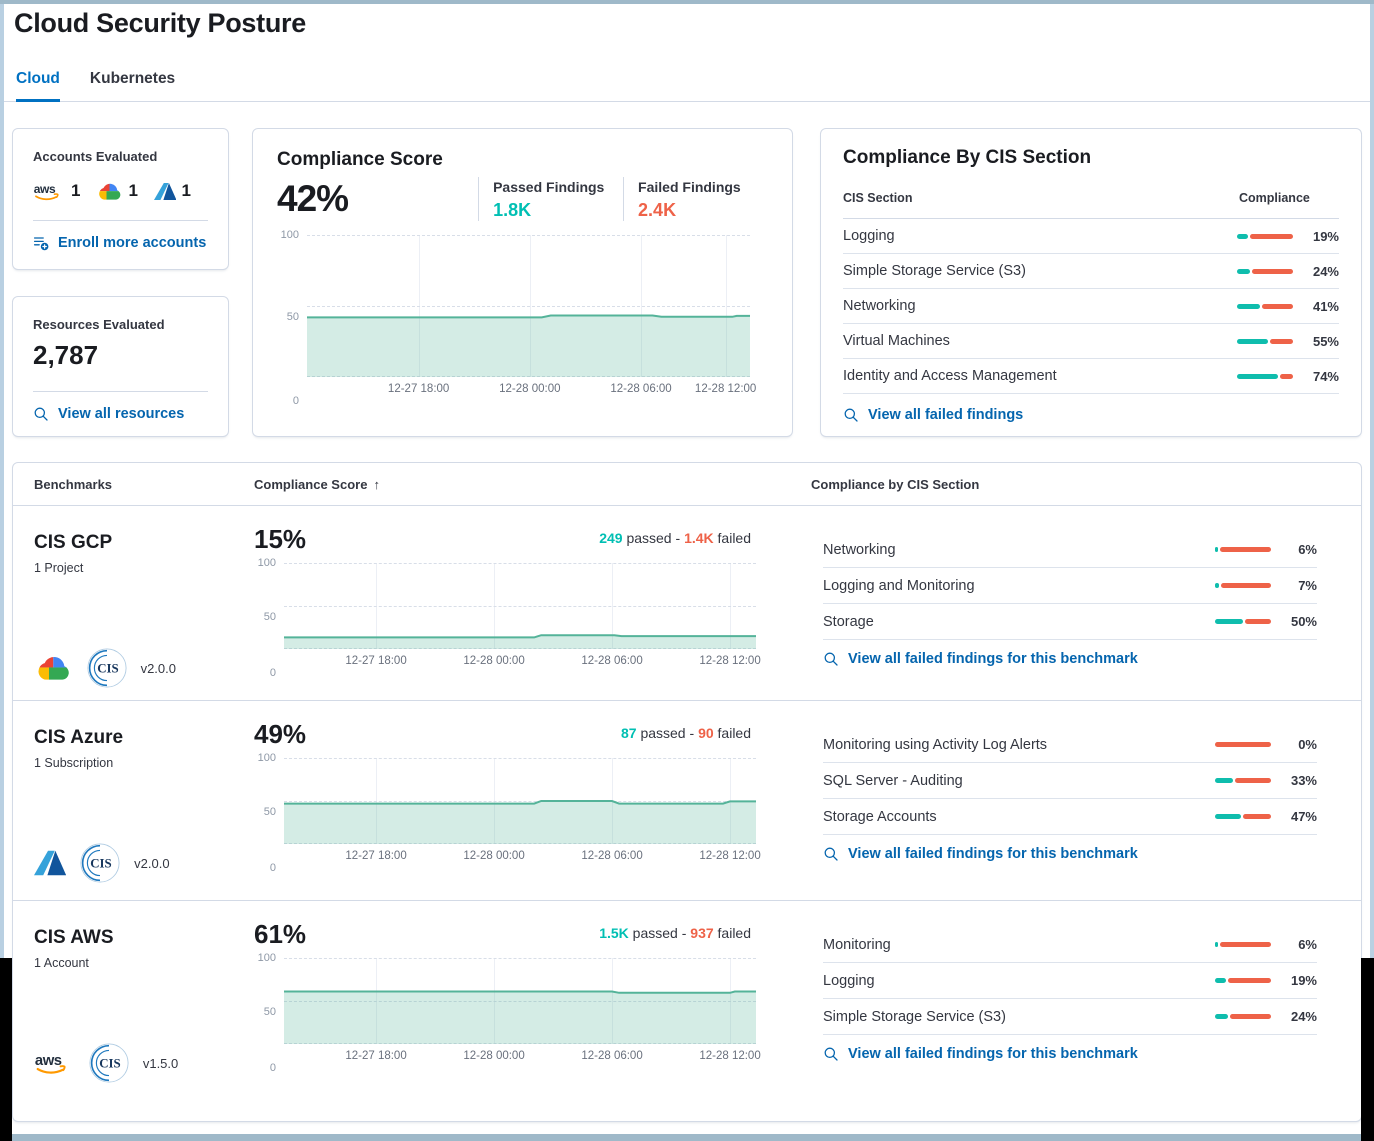 The height and width of the screenshot is (1141, 1374). What do you see at coordinates (549, 187) in the screenshot?
I see `passed-findings-label: Passed Findings` at bounding box center [549, 187].